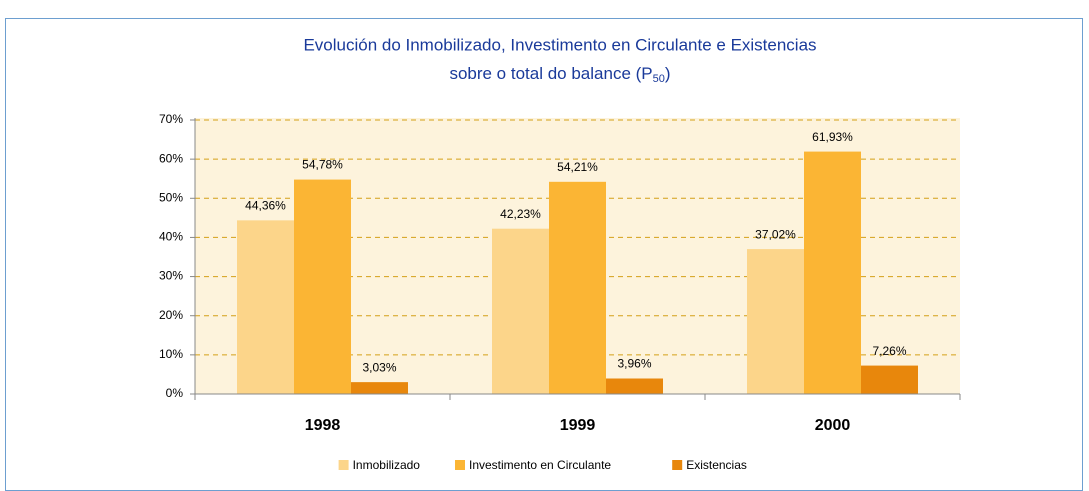  Describe the element at coordinates (659, 79) in the screenshot. I see `subtitle-subscript: 50` at that location.